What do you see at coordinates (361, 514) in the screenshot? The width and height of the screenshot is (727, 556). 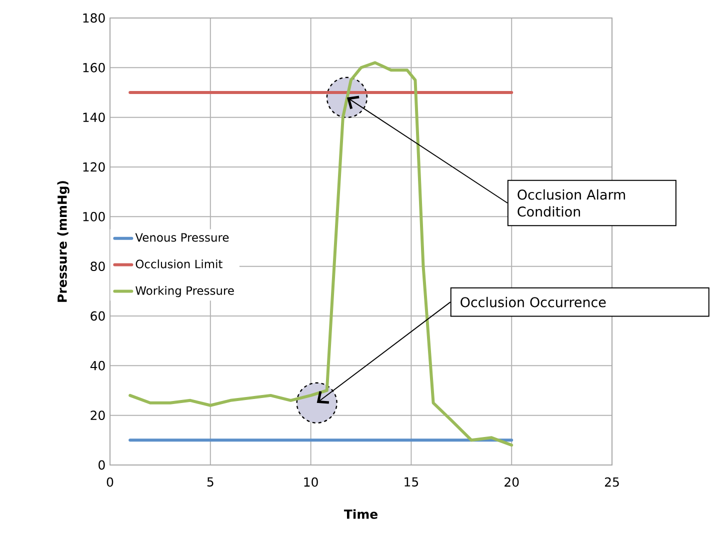 I see `x-axis-title: Time` at bounding box center [361, 514].